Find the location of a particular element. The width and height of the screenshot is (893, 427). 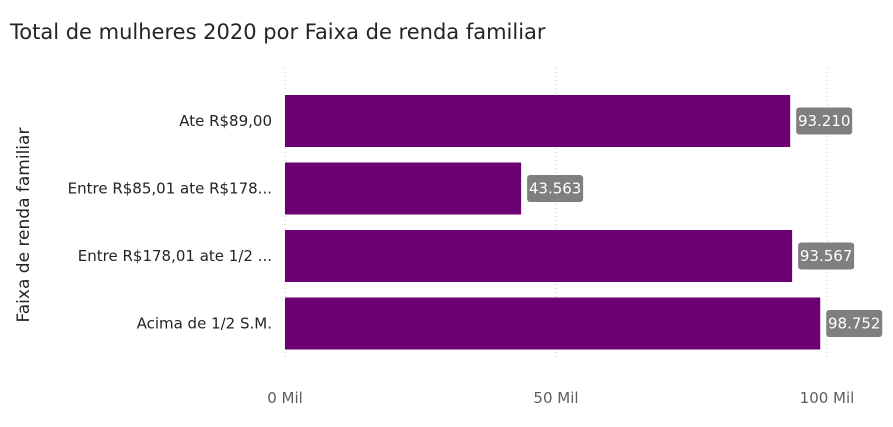

data-label-value: 98.752 is located at coordinates (854, 324).